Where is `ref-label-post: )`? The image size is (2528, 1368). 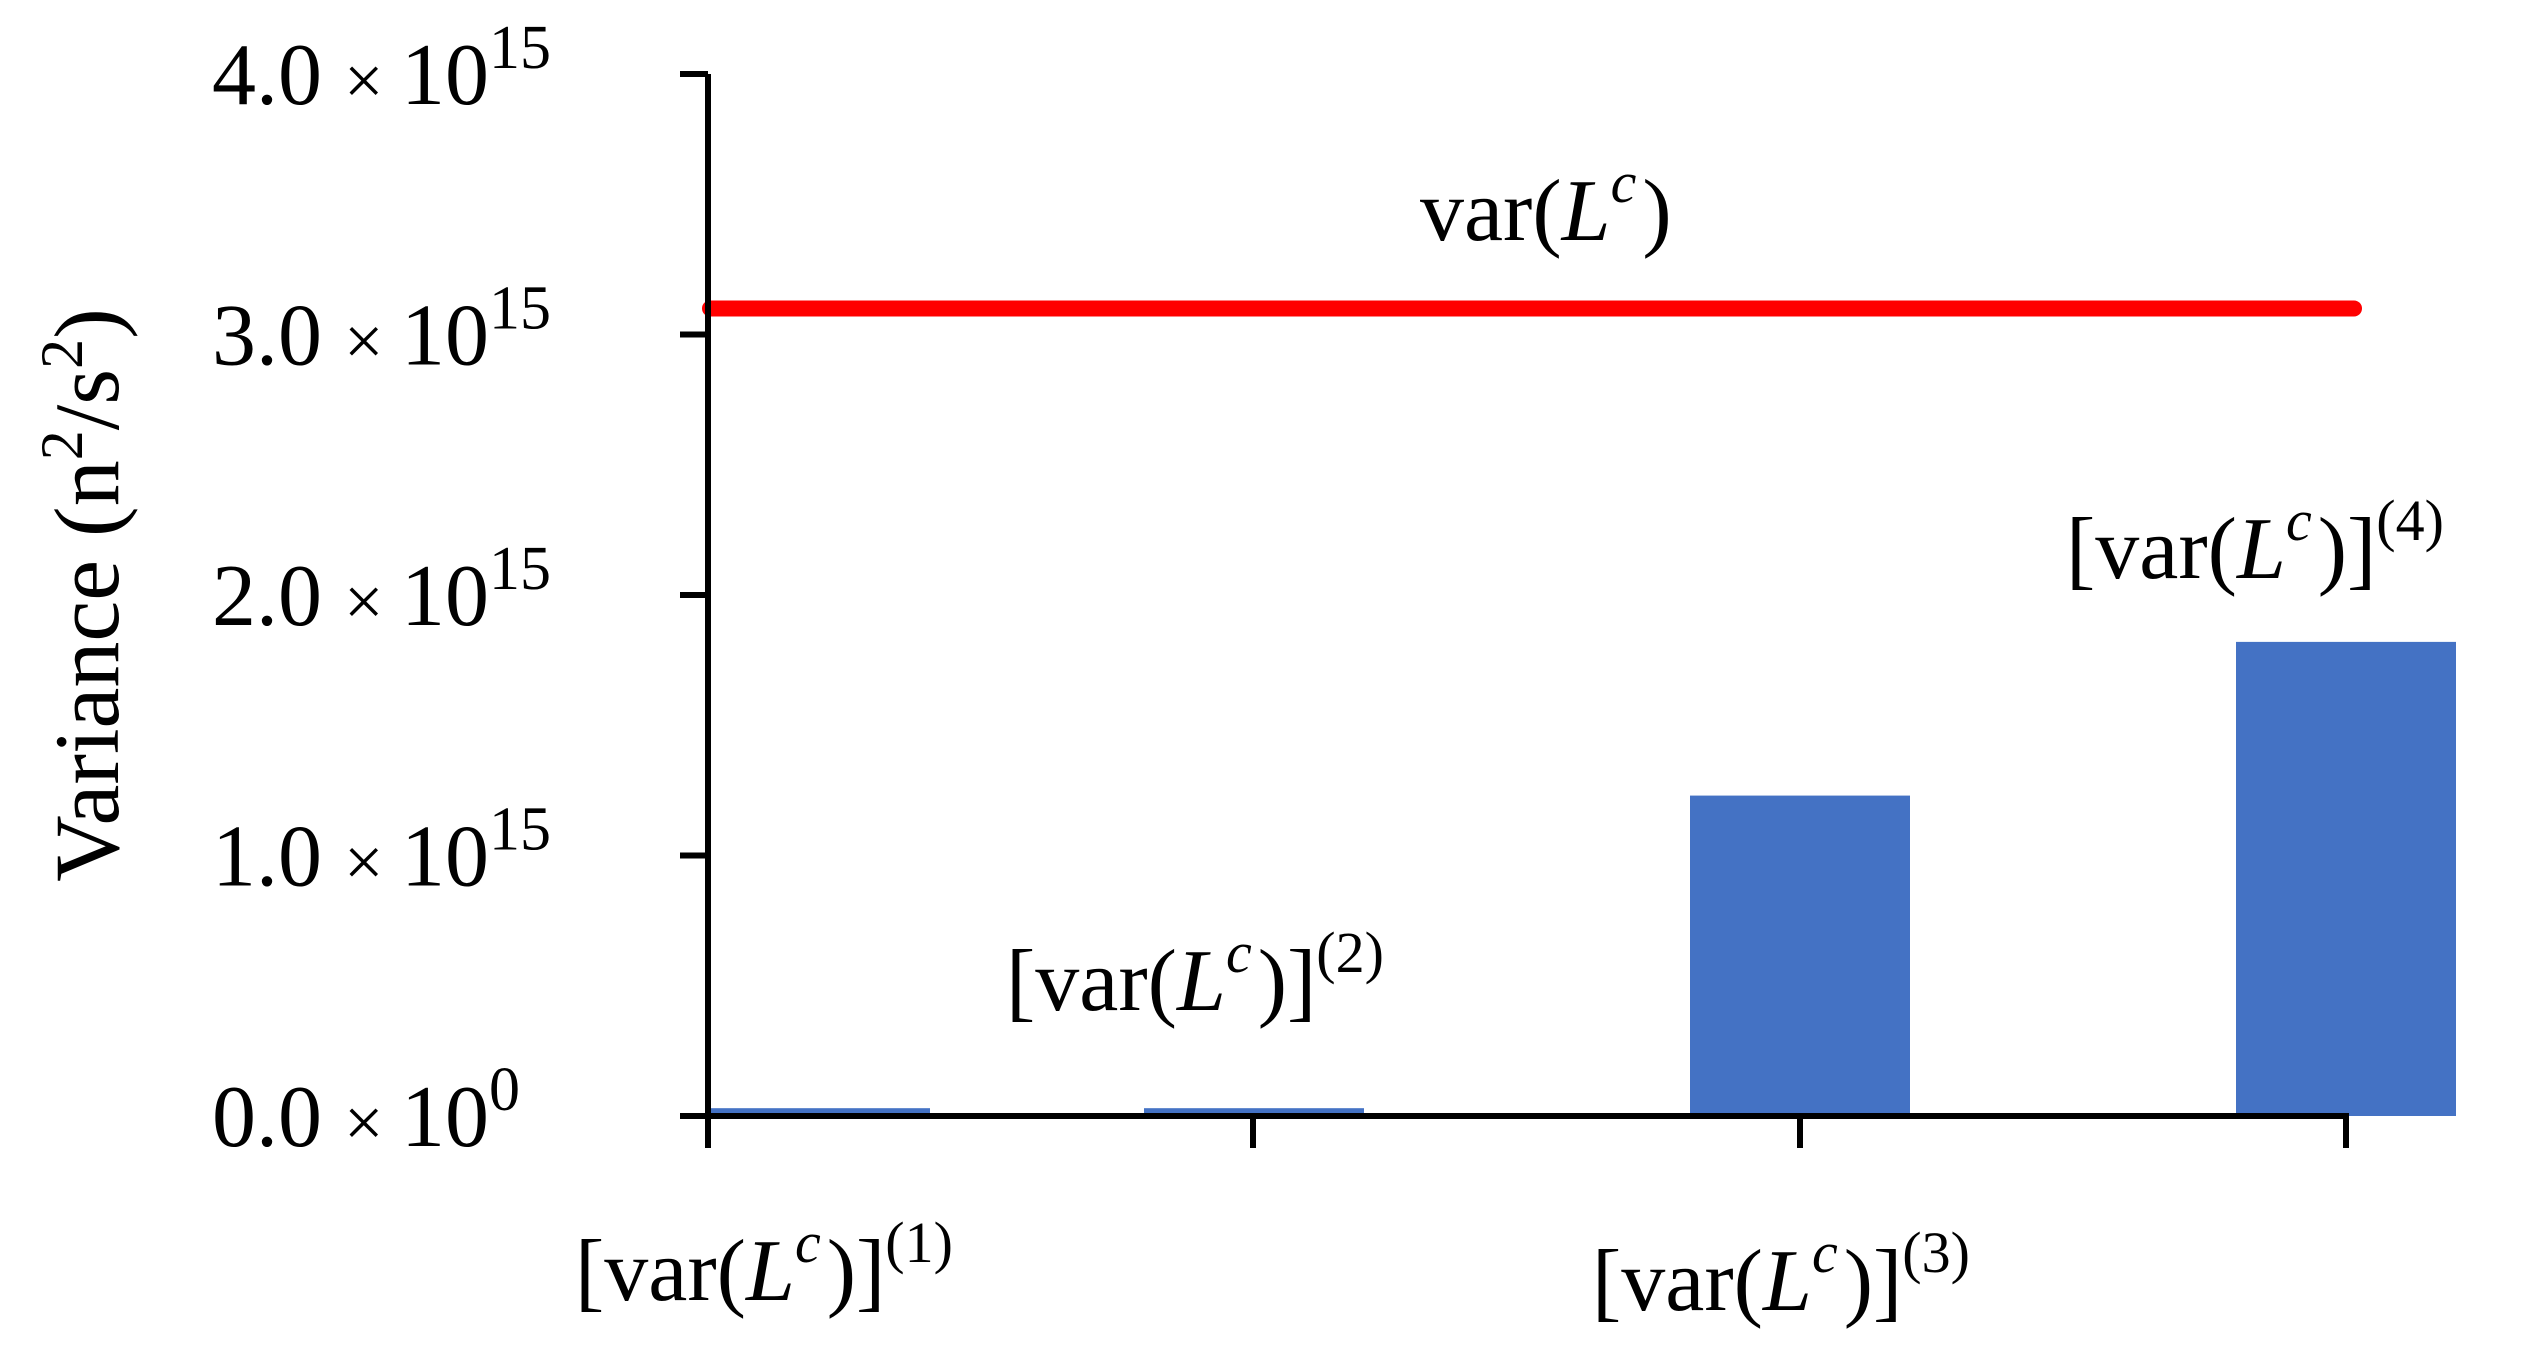
ref-label-post: ) is located at coordinates (1656, 211).